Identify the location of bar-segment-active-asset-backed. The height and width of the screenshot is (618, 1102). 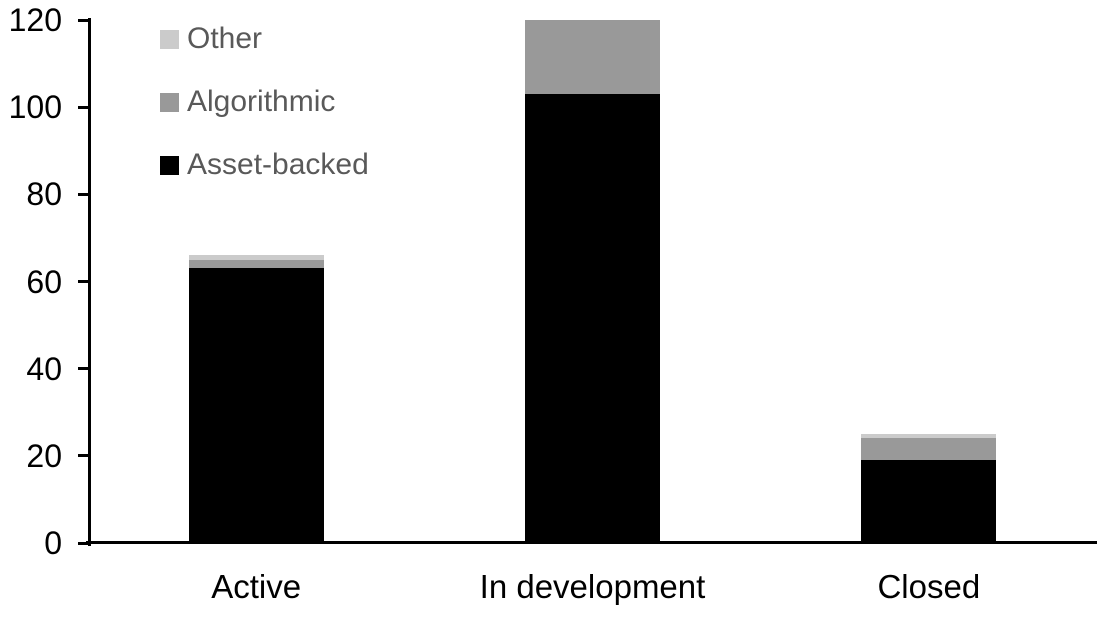
(256, 405).